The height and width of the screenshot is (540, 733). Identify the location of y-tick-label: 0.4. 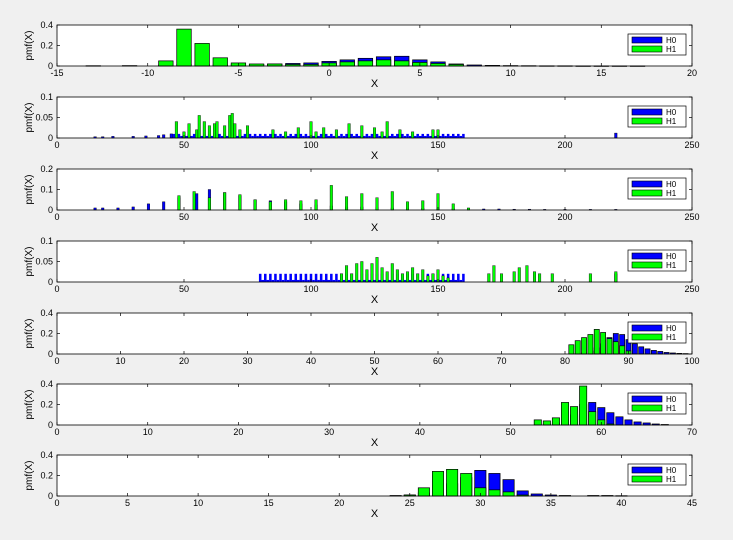
(46, 25).